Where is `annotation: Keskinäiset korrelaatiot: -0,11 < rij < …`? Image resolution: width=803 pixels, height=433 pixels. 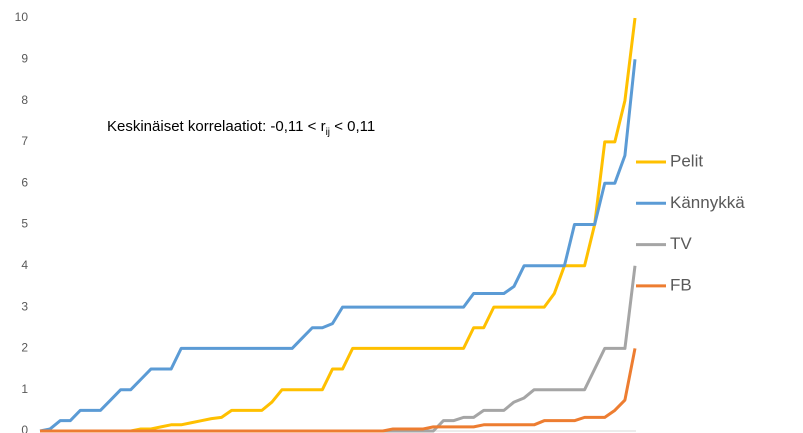
annotation: Keskinäiset korrelaatiot: -0,11 < rij < … is located at coordinates (241, 128).